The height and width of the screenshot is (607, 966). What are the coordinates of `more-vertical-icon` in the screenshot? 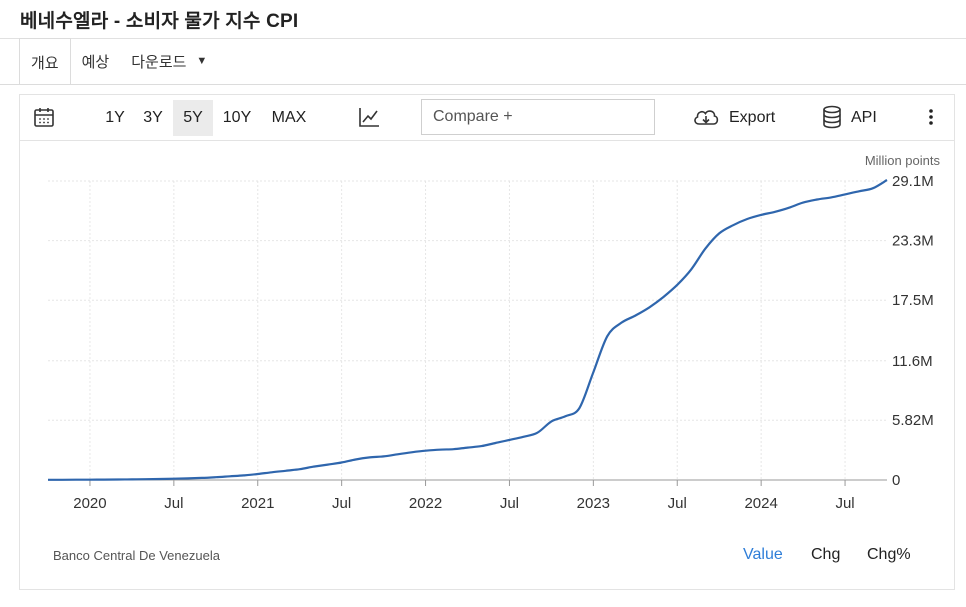 It's located at (931, 117).